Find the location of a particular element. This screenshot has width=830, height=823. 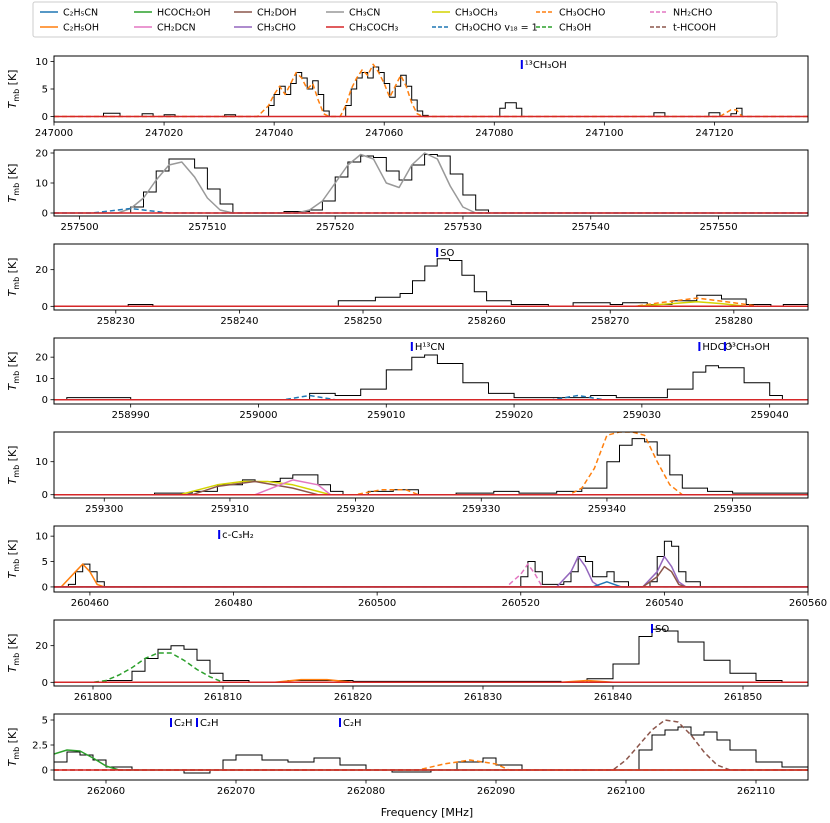

legend-label: C₂H₅CN is located at coordinates (80, 13).